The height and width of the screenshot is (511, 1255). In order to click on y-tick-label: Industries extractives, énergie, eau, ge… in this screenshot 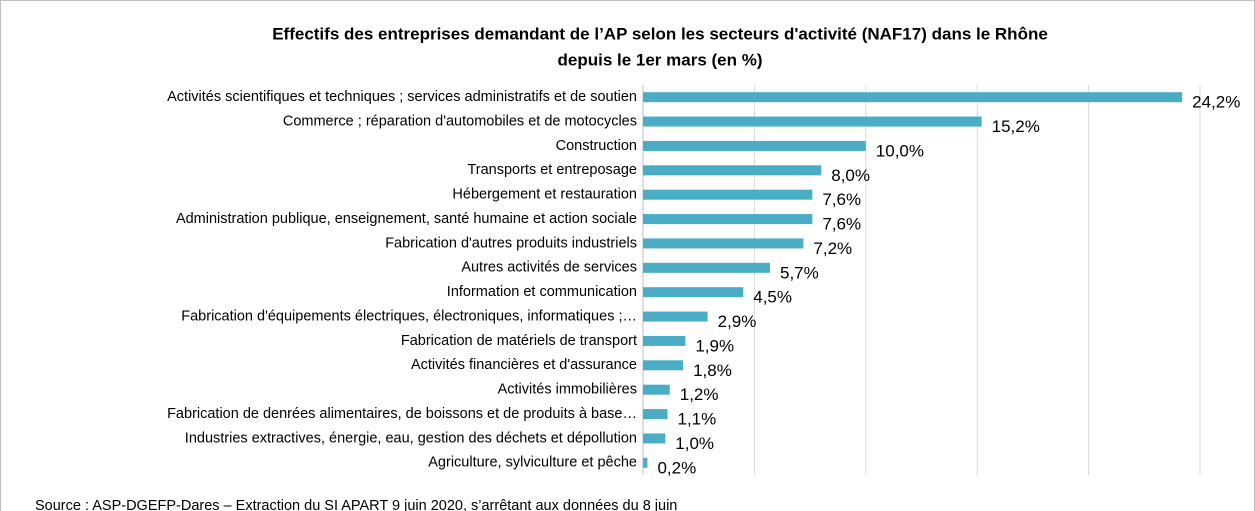, I will do `click(411, 438)`.